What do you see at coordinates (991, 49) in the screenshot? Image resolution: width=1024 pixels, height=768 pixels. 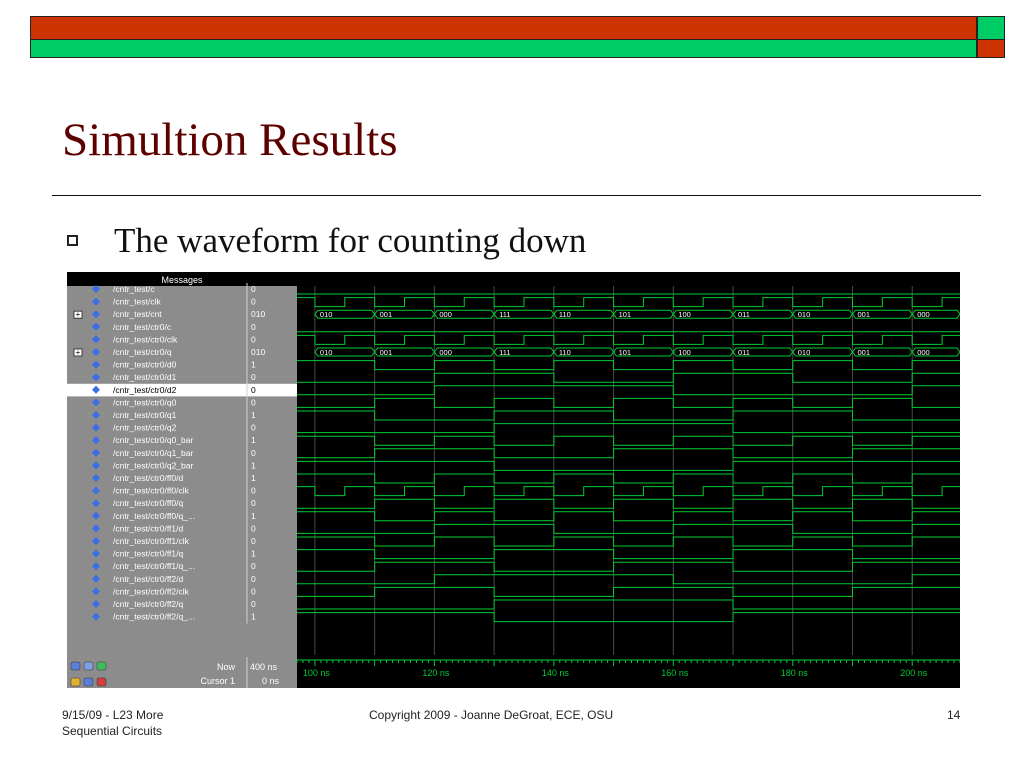 I see `header-corner-square-bottom` at bounding box center [991, 49].